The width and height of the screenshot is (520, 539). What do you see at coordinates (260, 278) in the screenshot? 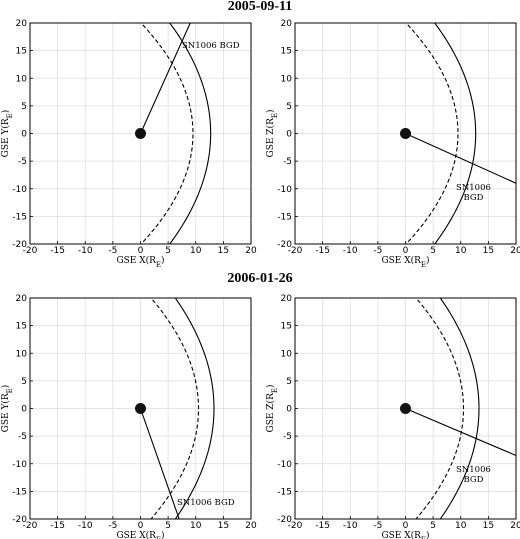
I see `row-title-2: 2006-01-26` at bounding box center [260, 278].